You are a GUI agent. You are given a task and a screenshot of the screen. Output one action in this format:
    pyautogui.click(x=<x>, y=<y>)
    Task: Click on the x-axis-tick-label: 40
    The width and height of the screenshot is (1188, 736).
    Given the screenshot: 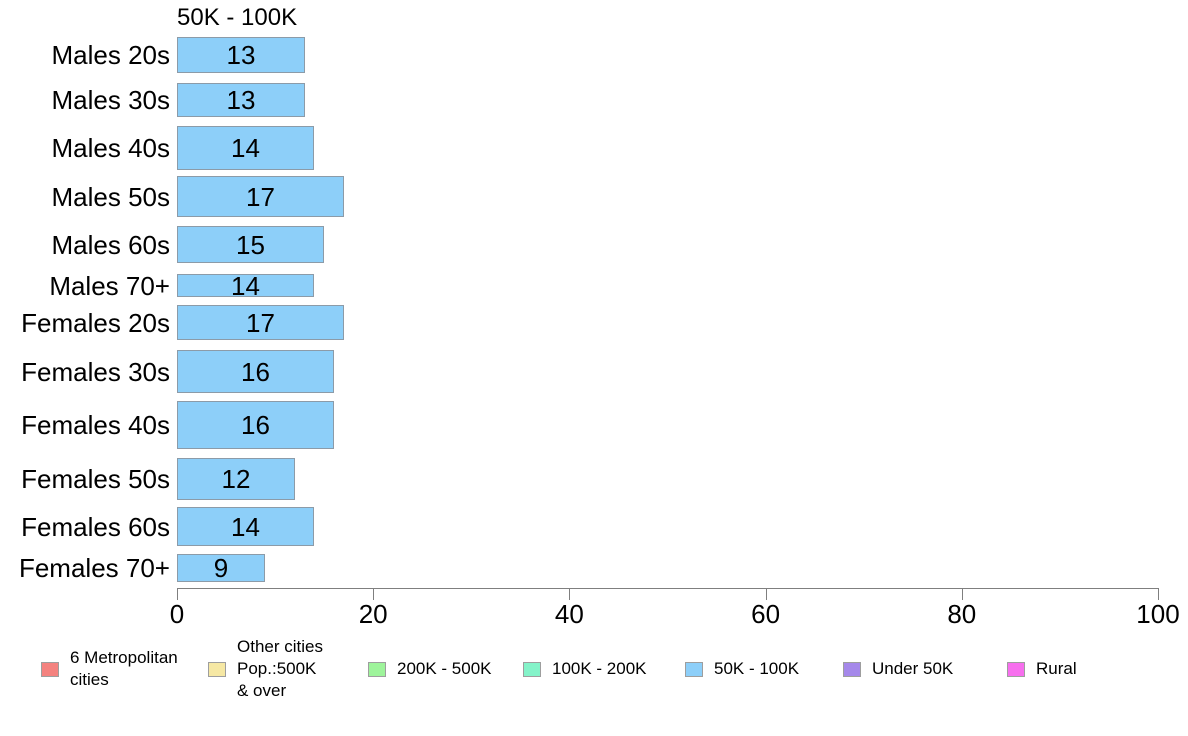 What is the action you would take?
    pyautogui.click(x=569, y=614)
    